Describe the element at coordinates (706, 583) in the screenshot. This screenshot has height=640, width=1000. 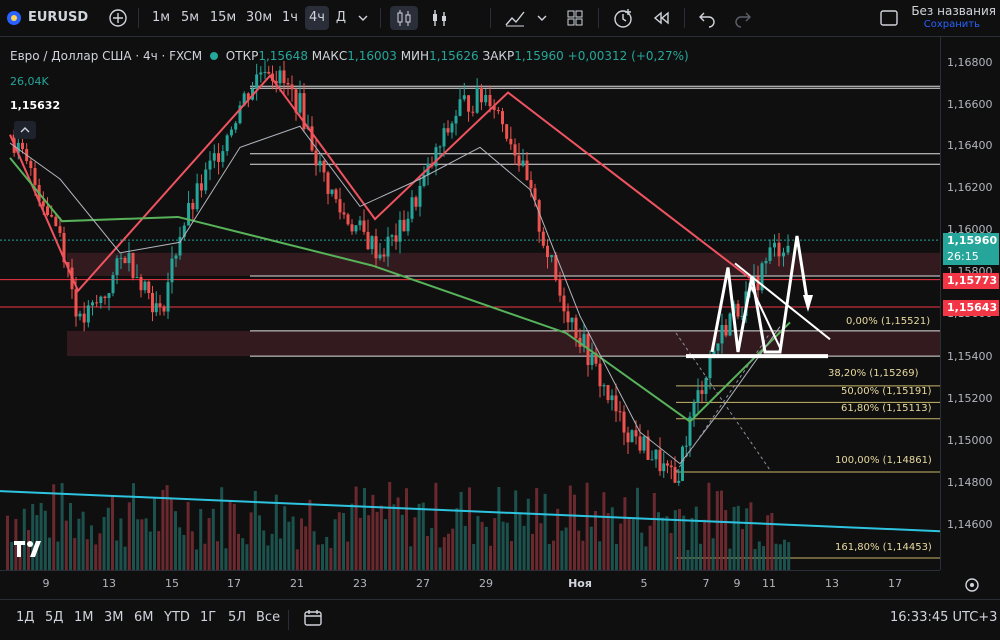
I see `time-tick: 7` at that location.